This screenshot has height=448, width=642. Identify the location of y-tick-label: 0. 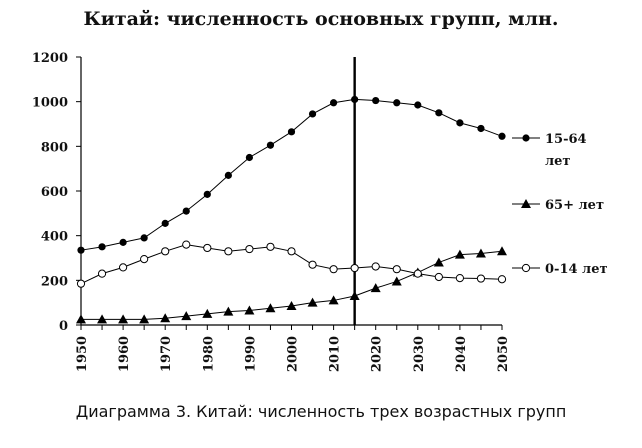
(63, 326).